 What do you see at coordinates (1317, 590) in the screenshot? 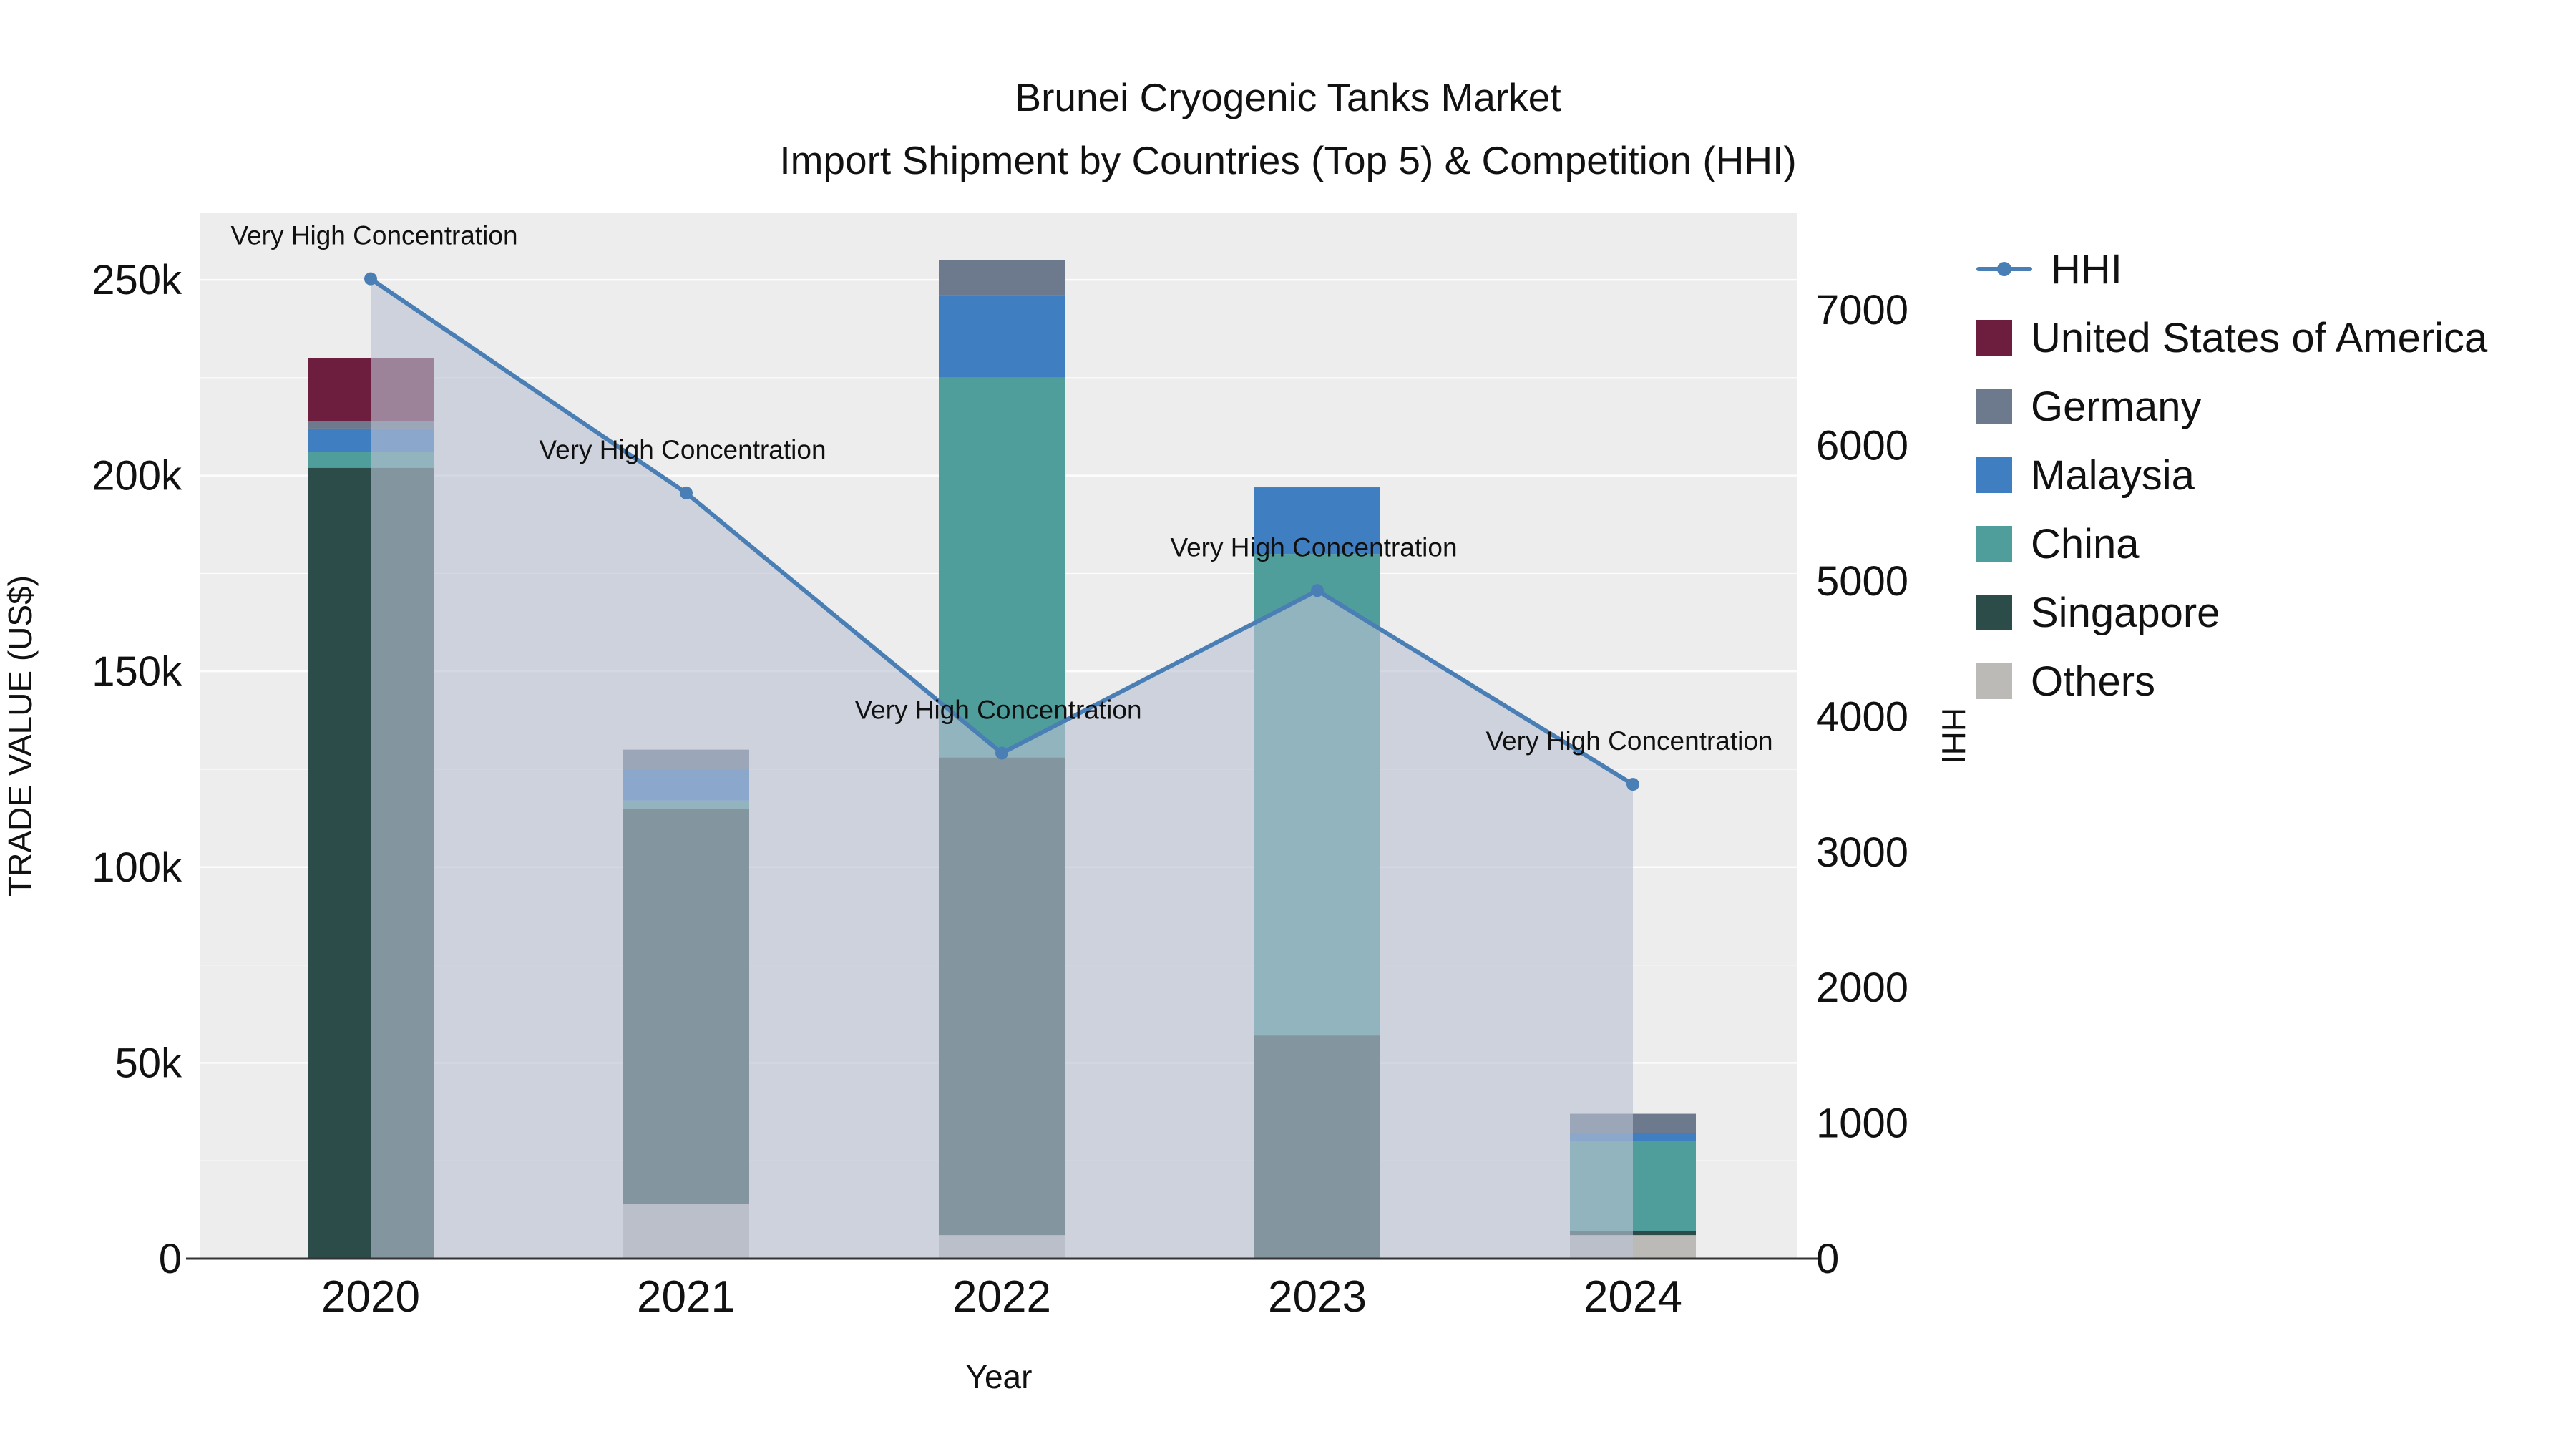
I see `hhi-point-2023` at bounding box center [1317, 590].